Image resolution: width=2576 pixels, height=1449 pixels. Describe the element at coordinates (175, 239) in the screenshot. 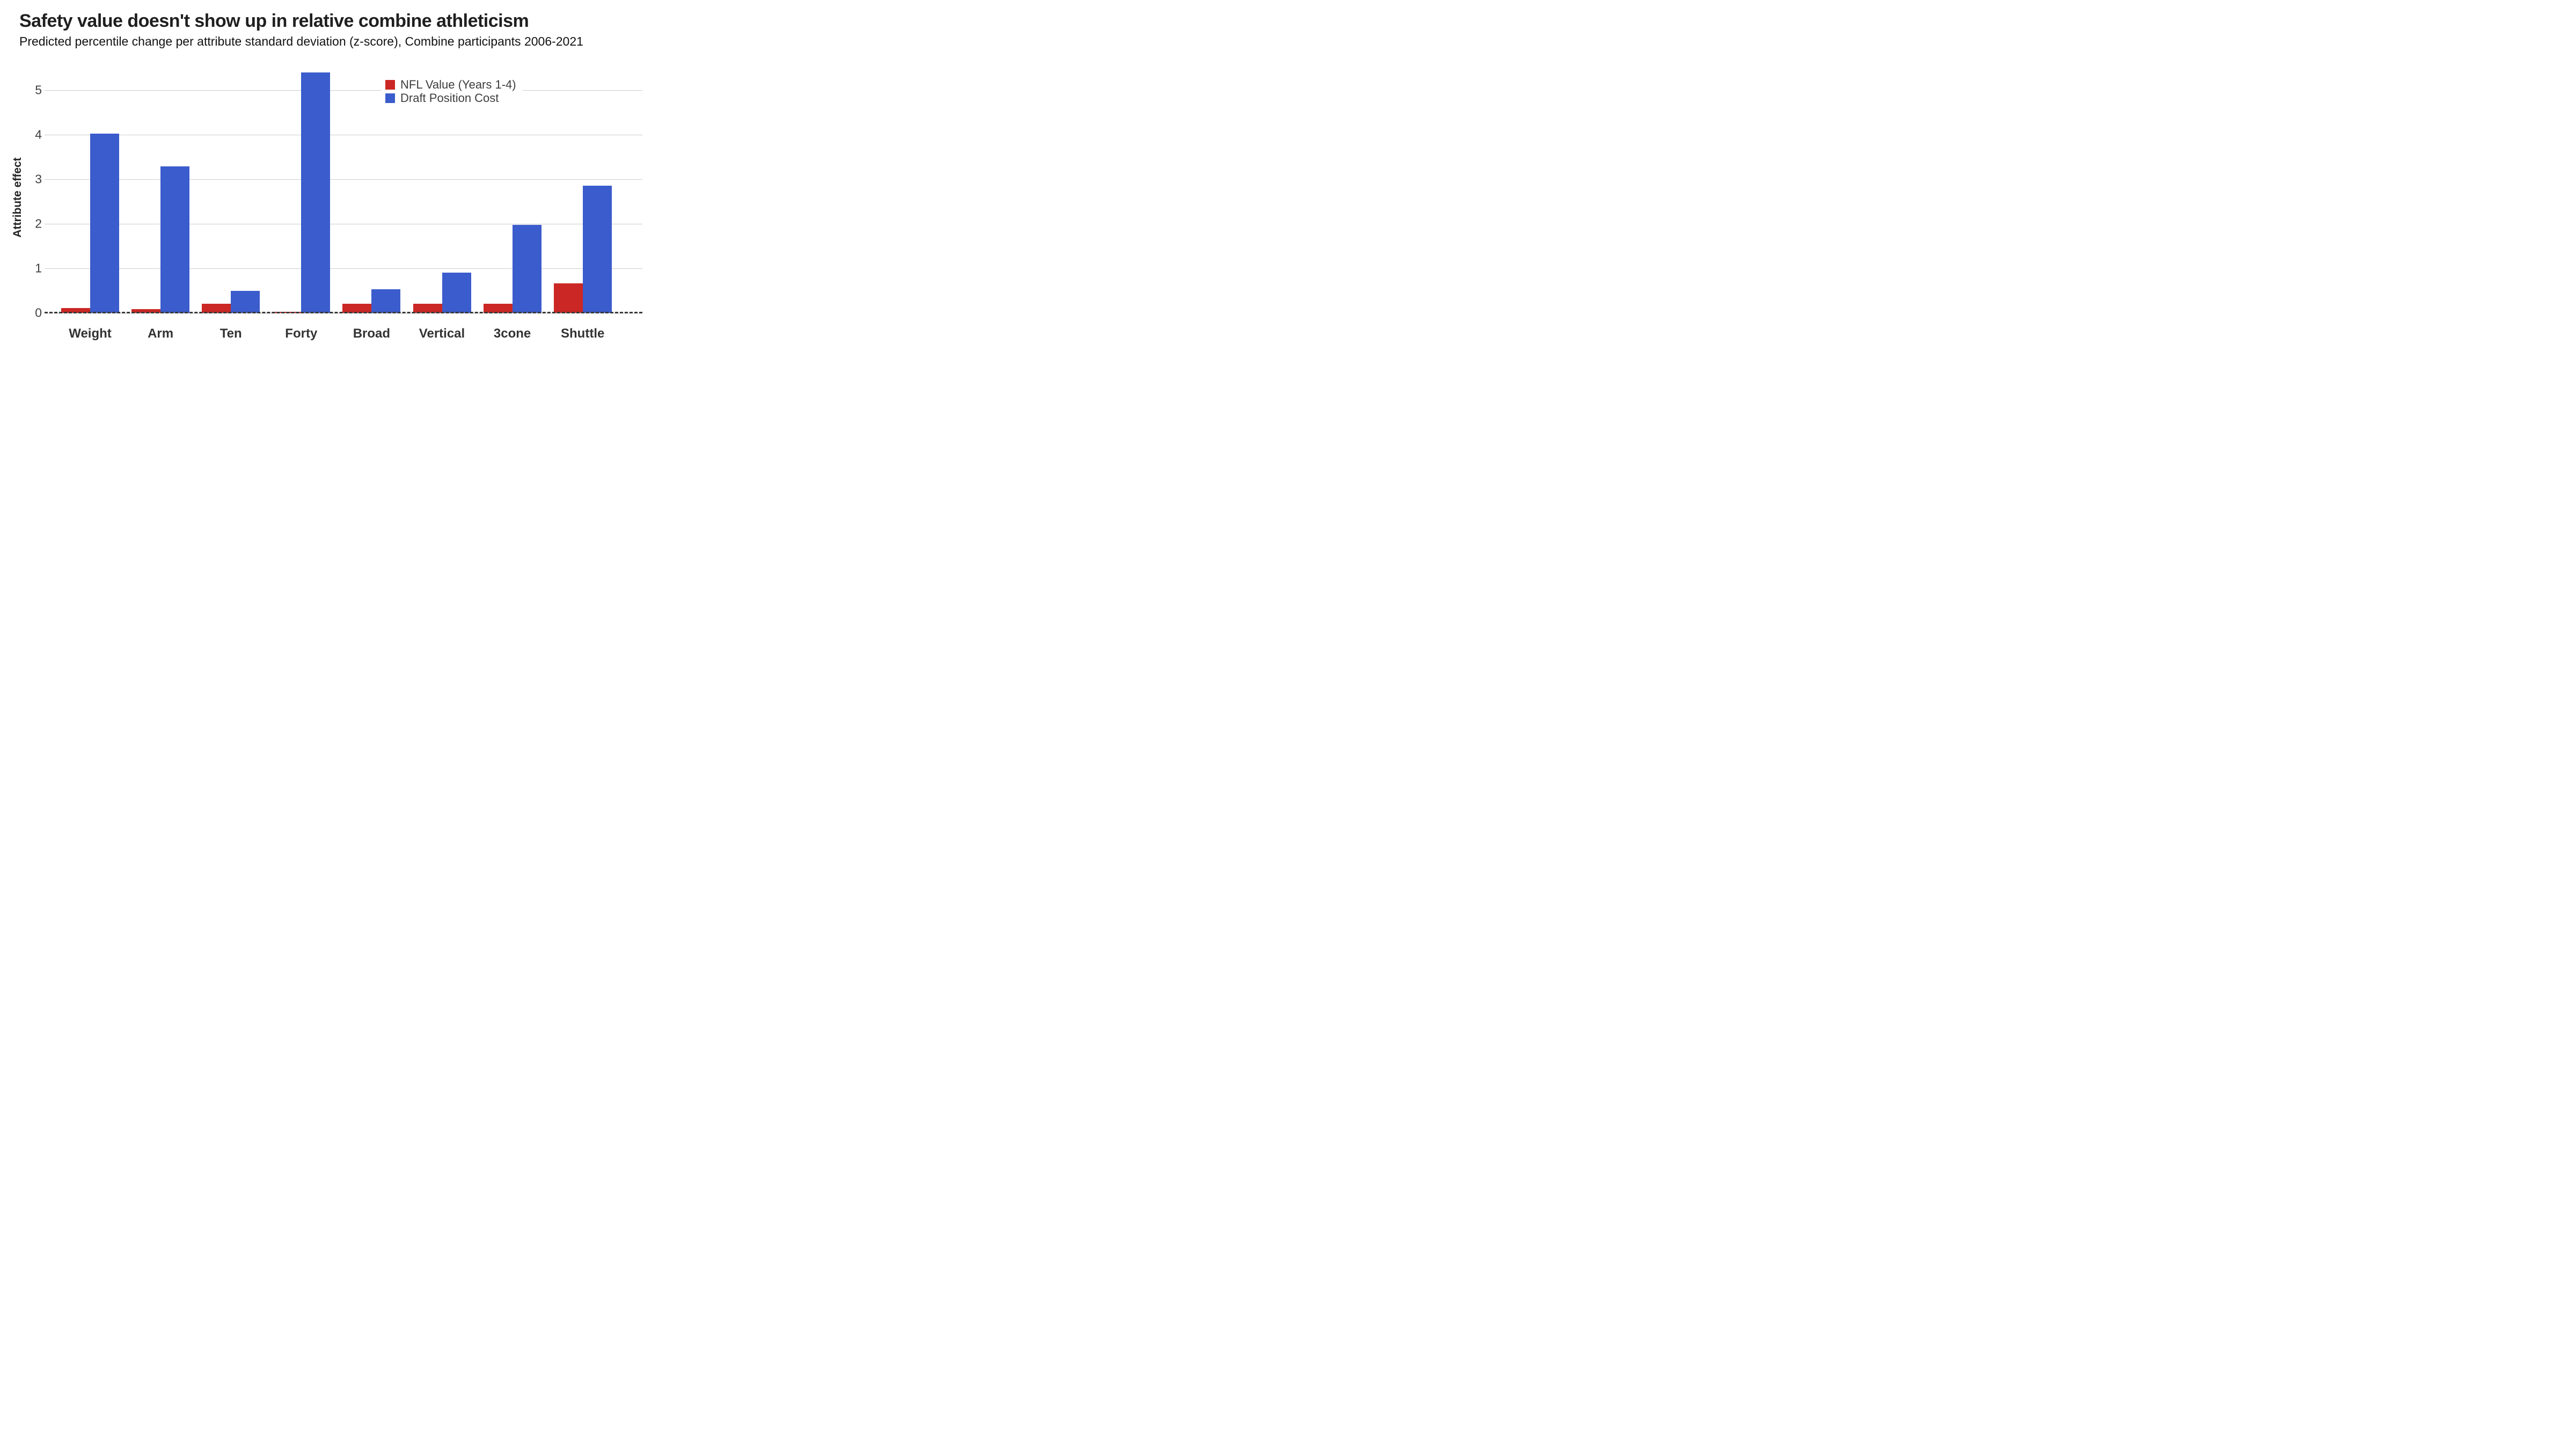

I see `bar-arm-draft-cost` at that location.